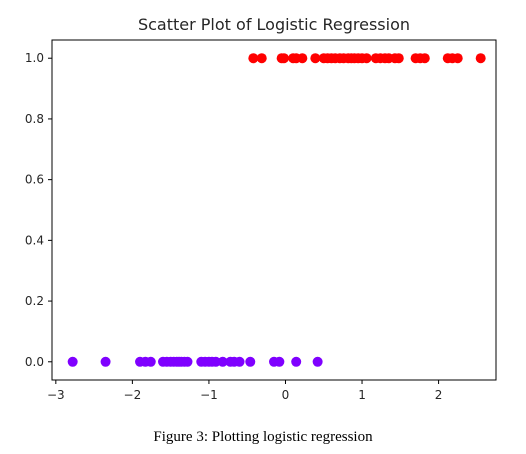 This screenshot has height=454, width=526. I want to click on y-tick-label: 1.0, so click(34, 58).